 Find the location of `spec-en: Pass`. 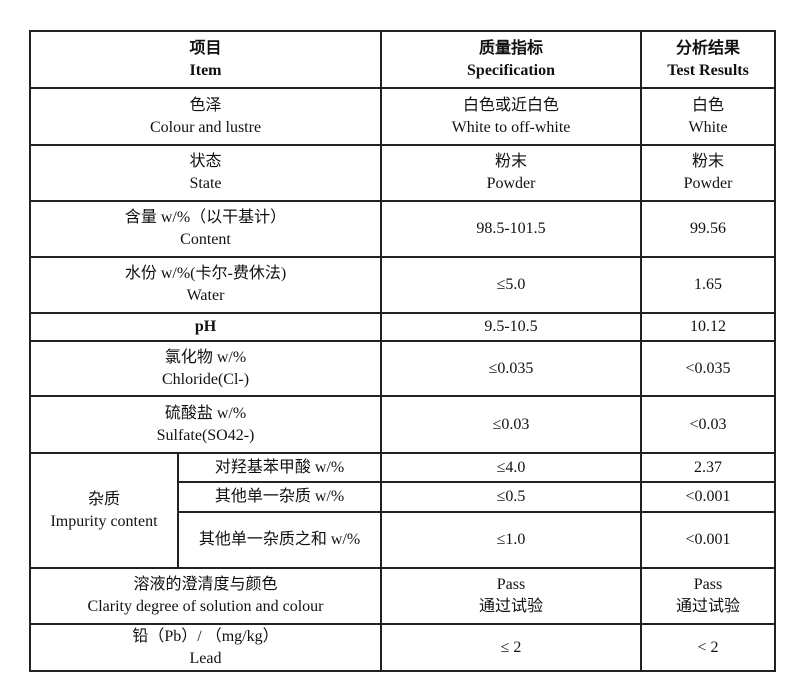

spec-en: Pass is located at coordinates (511, 584).